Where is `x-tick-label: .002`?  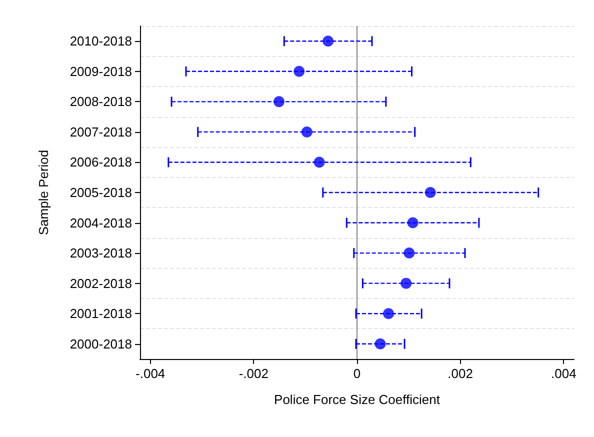
x-tick-label: .002 is located at coordinates (460, 373).